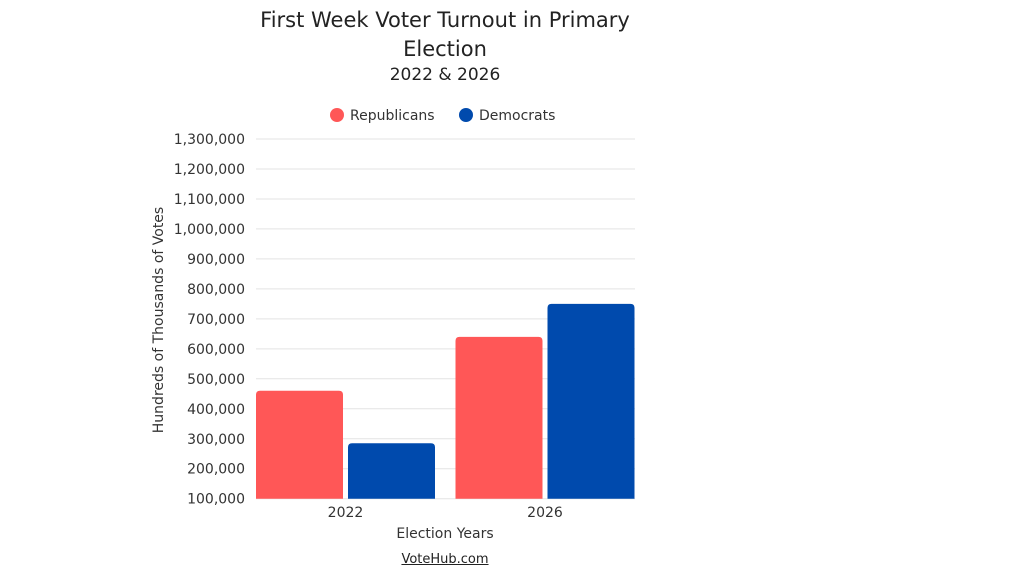 The width and height of the screenshot is (1024, 576). I want to click on x-tick-label: 2026, so click(545, 513).